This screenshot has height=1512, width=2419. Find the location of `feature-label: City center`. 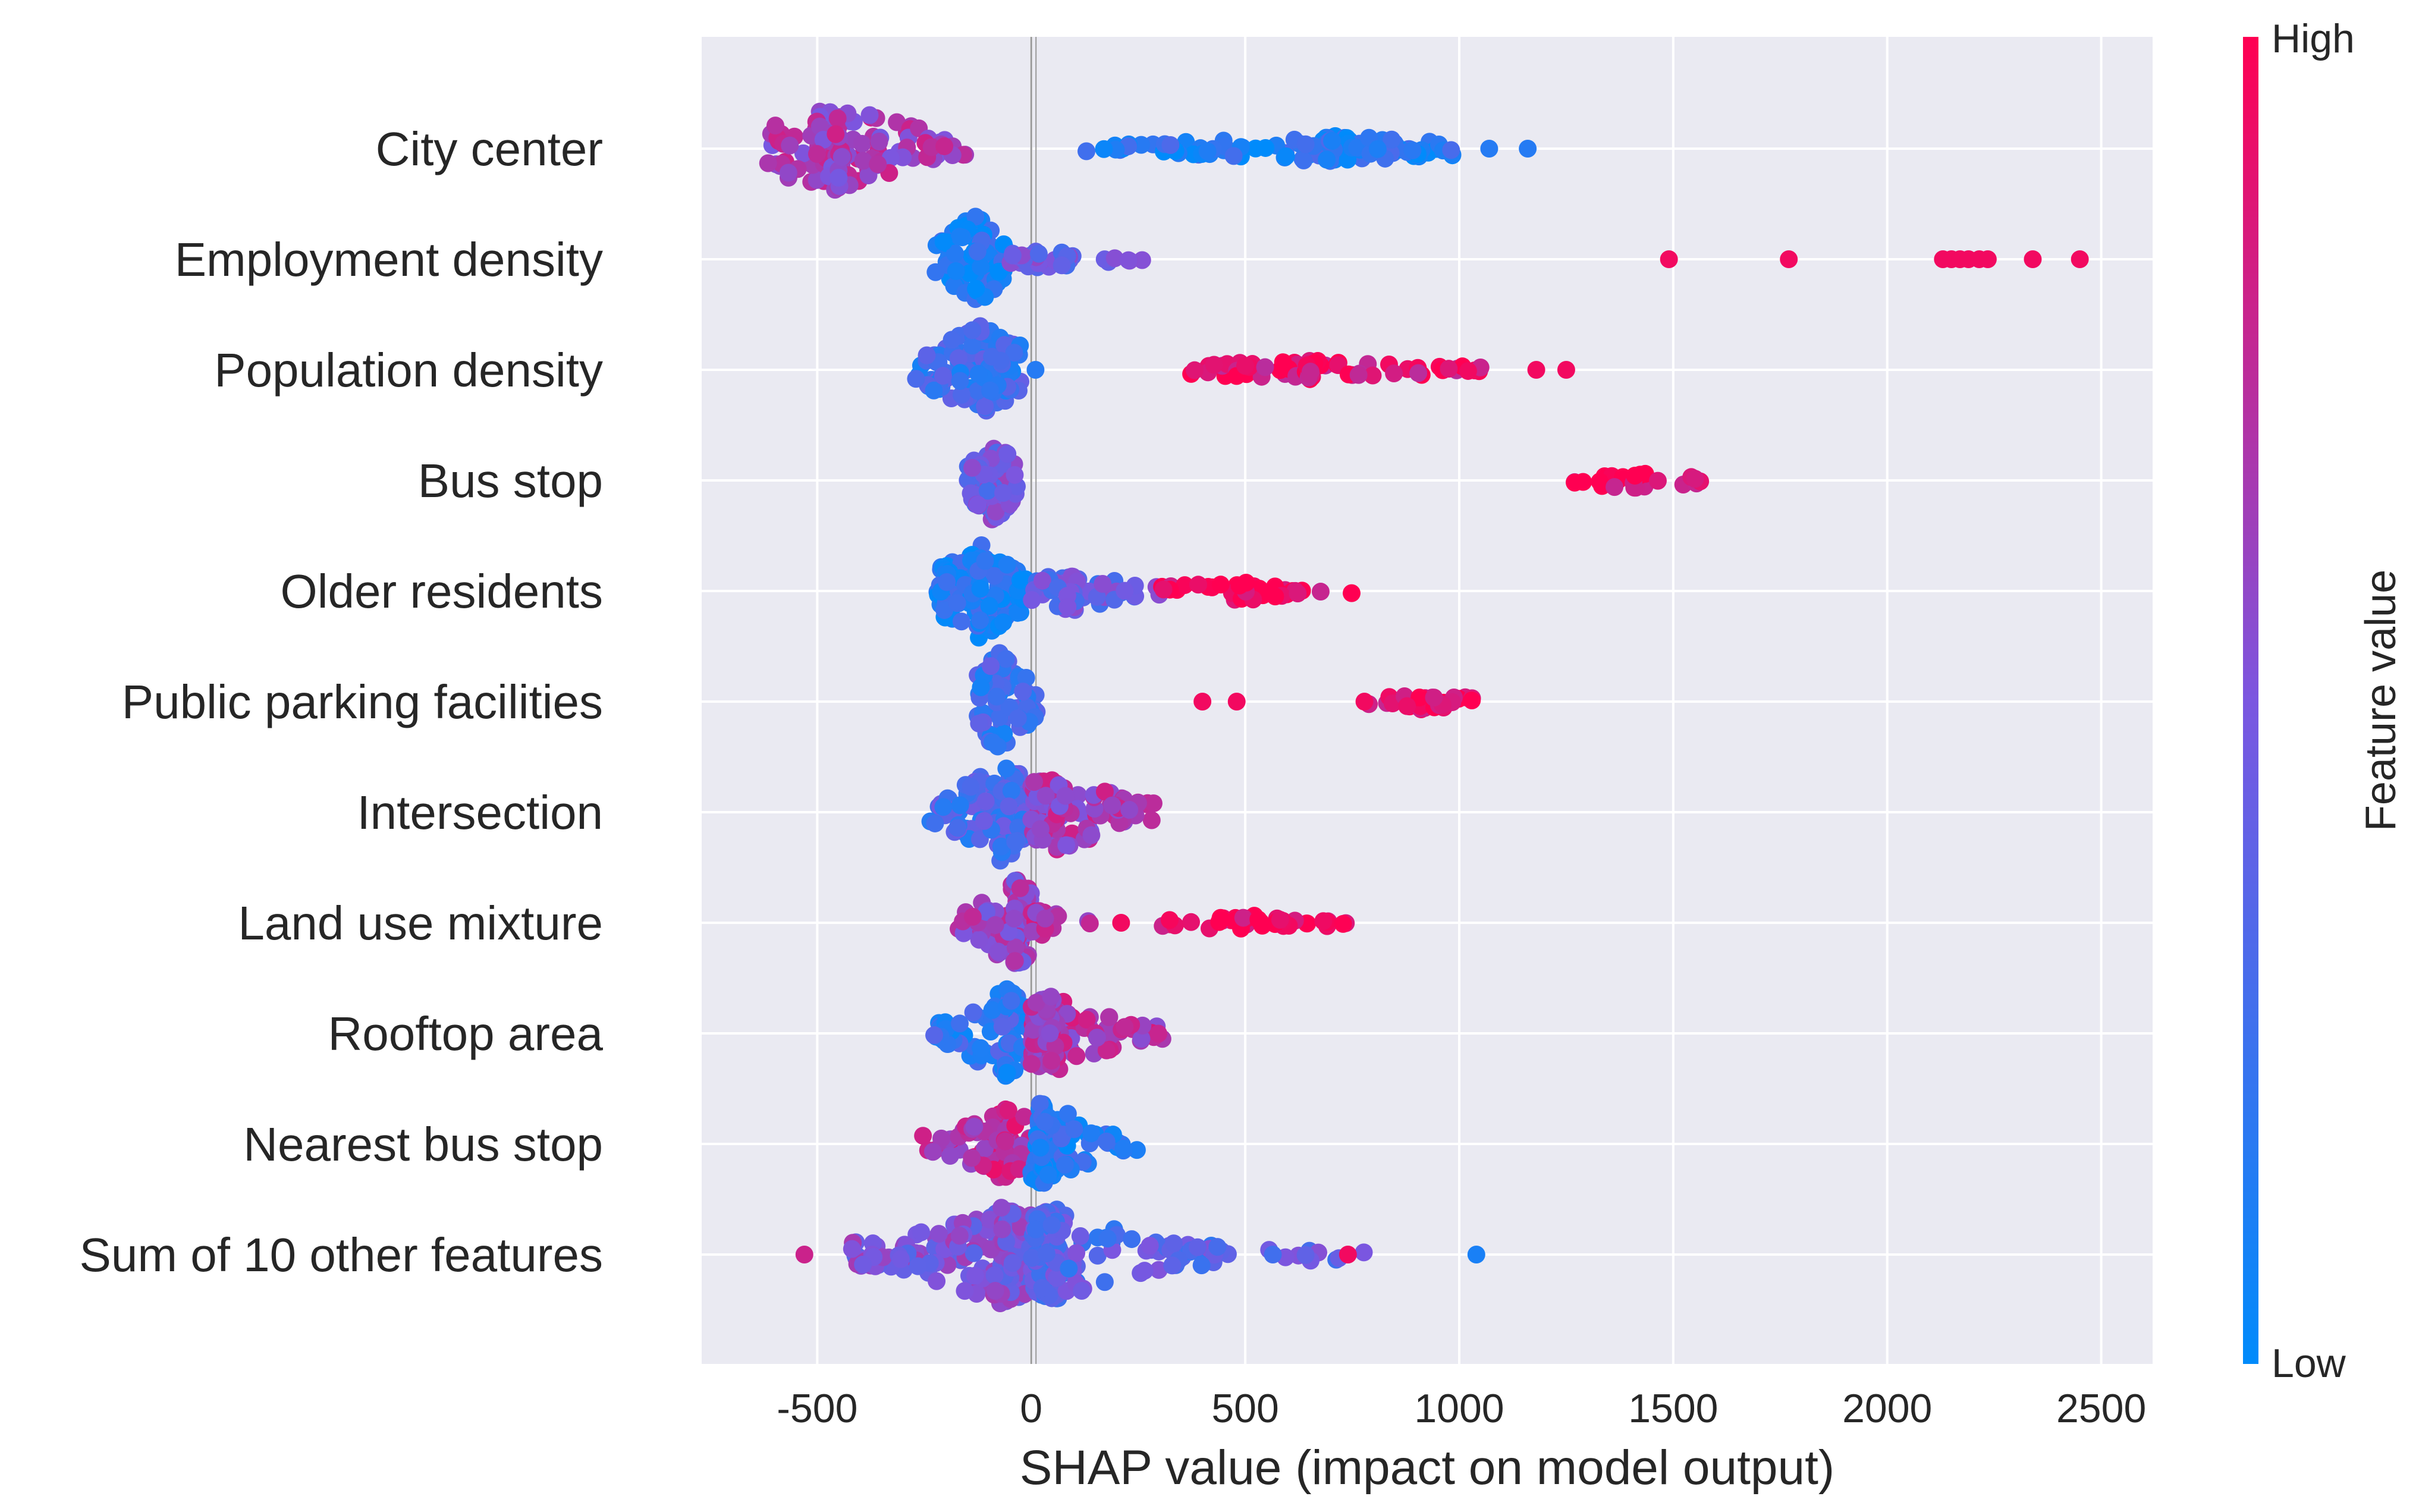

feature-label: City center is located at coordinates (489, 148).